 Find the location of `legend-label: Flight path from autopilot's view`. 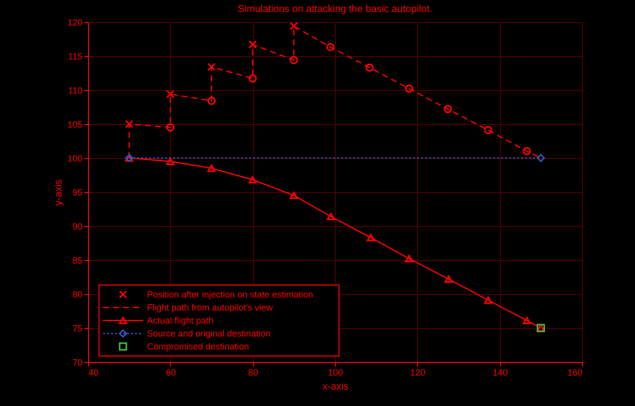

legend-label: Flight path from autopilot's view is located at coordinates (210, 307).